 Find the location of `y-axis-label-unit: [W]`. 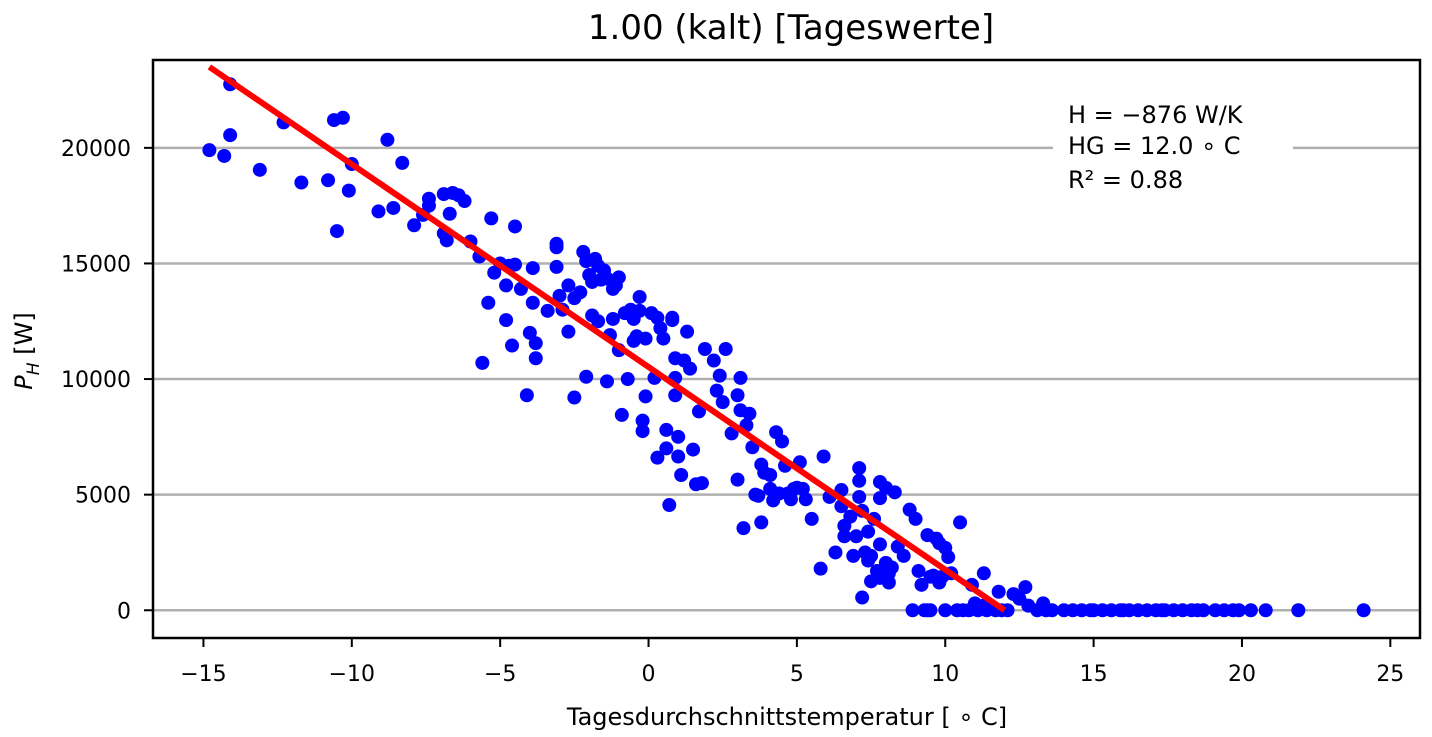

y-axis-label-unit: [W] is located at coordinates (24, 337).